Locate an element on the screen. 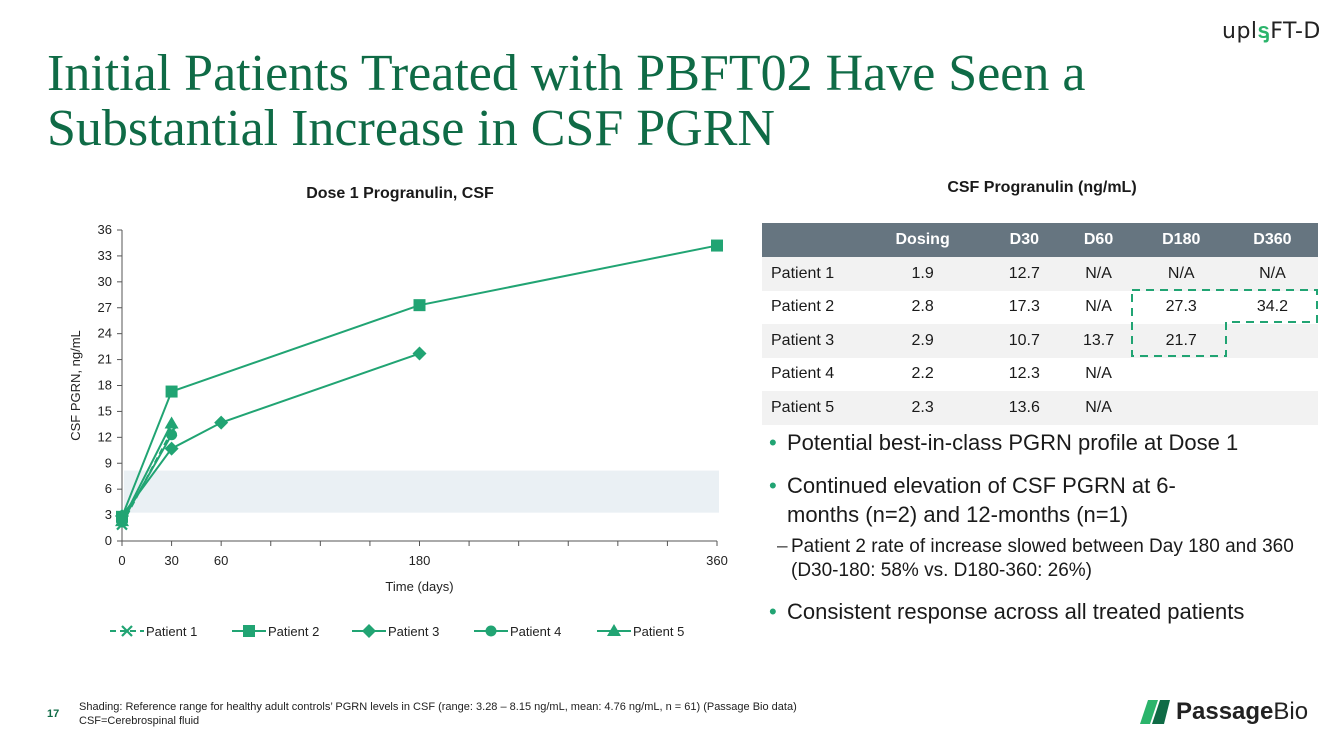 This screenshot has height=749, width=1333. table-header-cell: D180 is located at coordinates (1181, 240).